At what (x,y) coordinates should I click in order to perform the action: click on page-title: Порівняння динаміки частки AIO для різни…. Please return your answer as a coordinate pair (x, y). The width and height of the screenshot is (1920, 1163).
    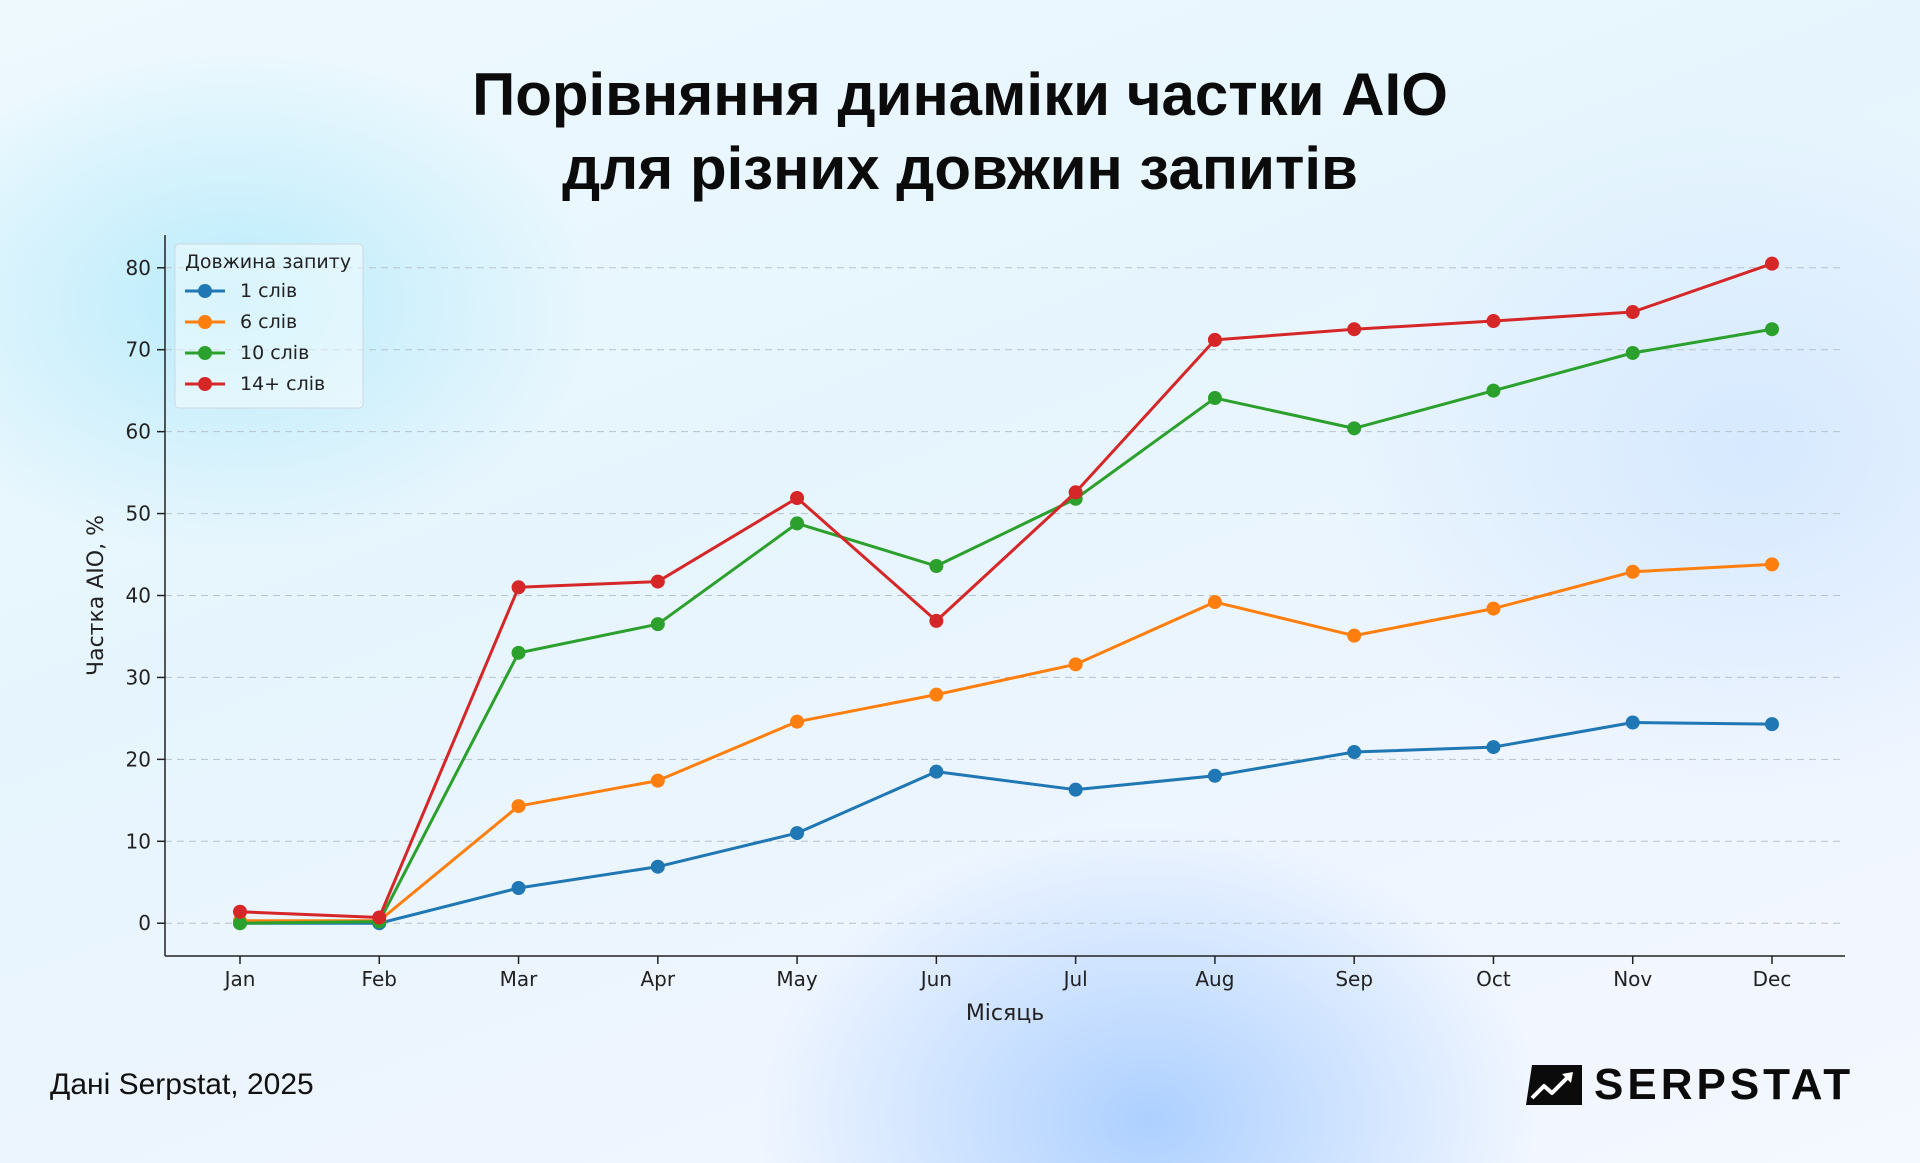
    Looking at the image, I should click on (960, 132).